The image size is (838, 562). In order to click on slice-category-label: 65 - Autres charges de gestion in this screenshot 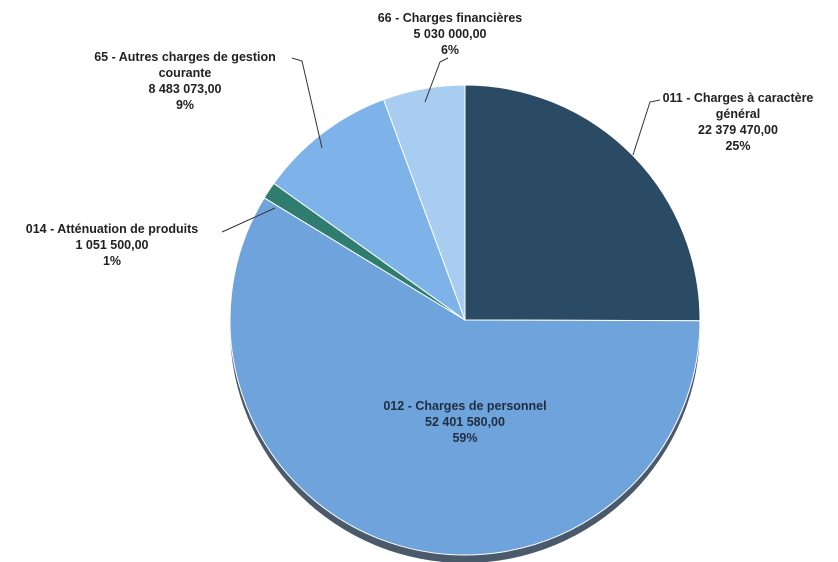, I will do `click(185, 57)`.